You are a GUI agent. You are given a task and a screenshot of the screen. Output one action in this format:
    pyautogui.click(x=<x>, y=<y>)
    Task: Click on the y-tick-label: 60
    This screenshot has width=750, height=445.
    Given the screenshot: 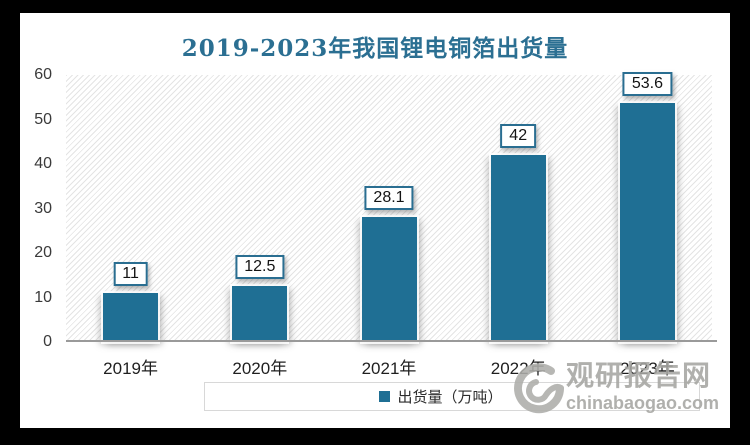 What is the action you would take?
    pyautogui.click(x=43, y=74)
    